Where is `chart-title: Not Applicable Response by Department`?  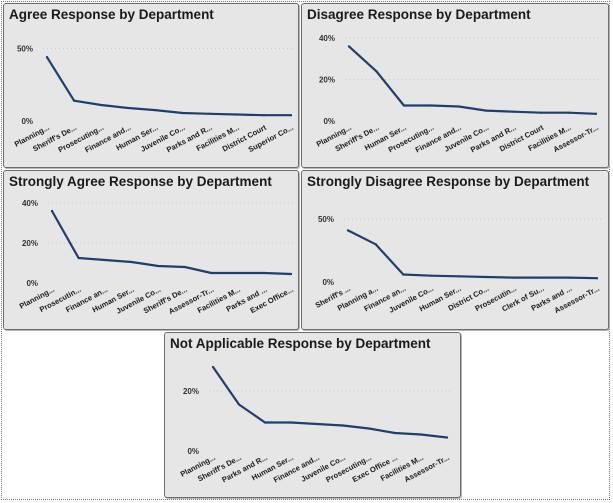
chart-title: Not Applicable Response by Department is located at coordinates (300, 343).